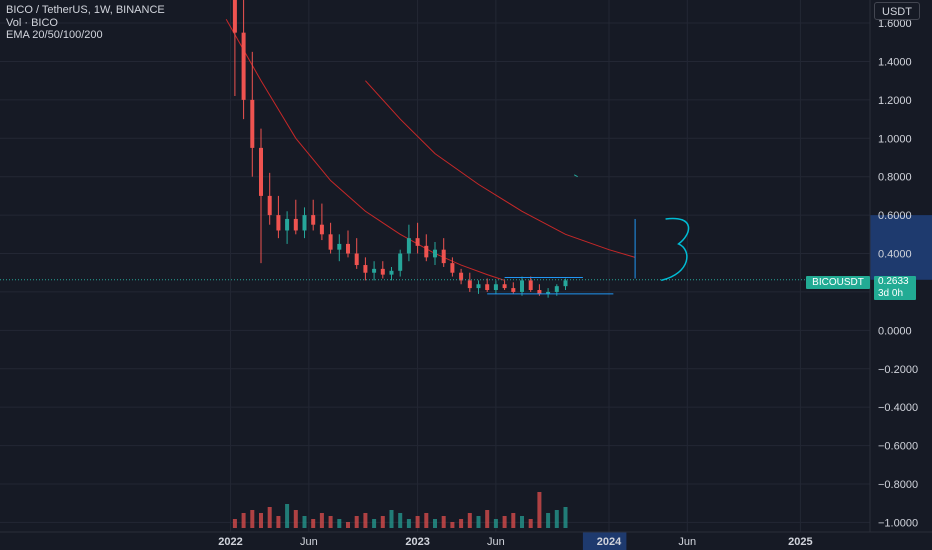 This screenshot has height=550, width=932. What do you see at coordinates (897, 11) in the screenshot?
I see `currency-button: USDT` at bounding box center [897, 11].